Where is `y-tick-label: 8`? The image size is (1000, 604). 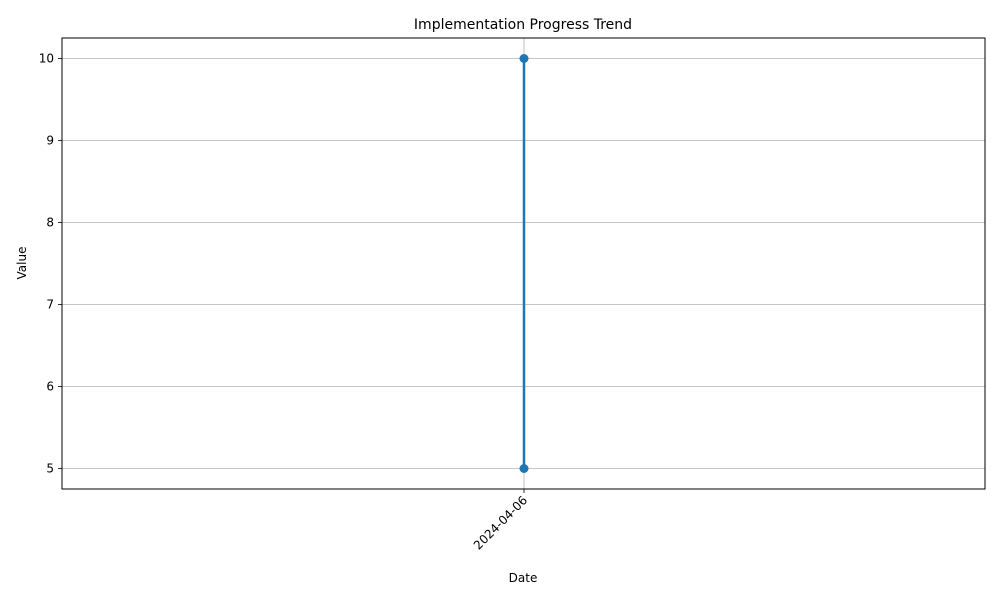
y-tick-label: 8 is located at coordinates (50, 223).